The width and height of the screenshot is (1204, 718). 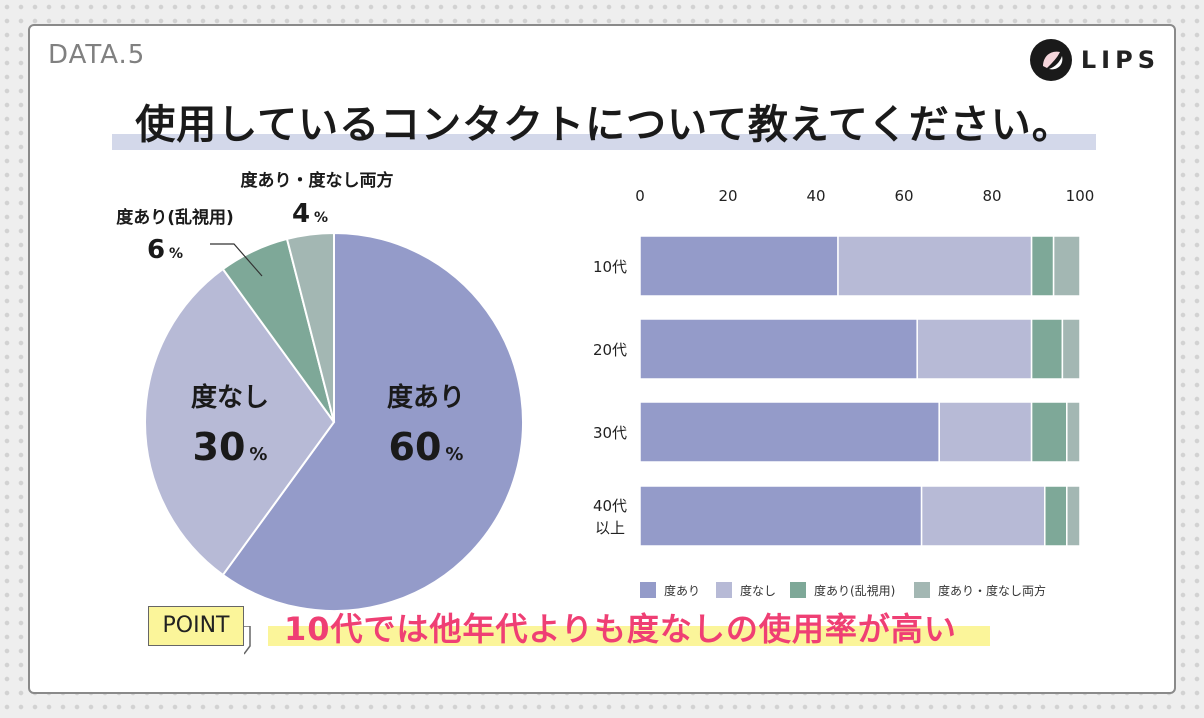 What do you see at coordinates (992, 590) in the screenshot?
I see `legend-label-3: 度あり・度なし両方` at bounding box center [992, 590].